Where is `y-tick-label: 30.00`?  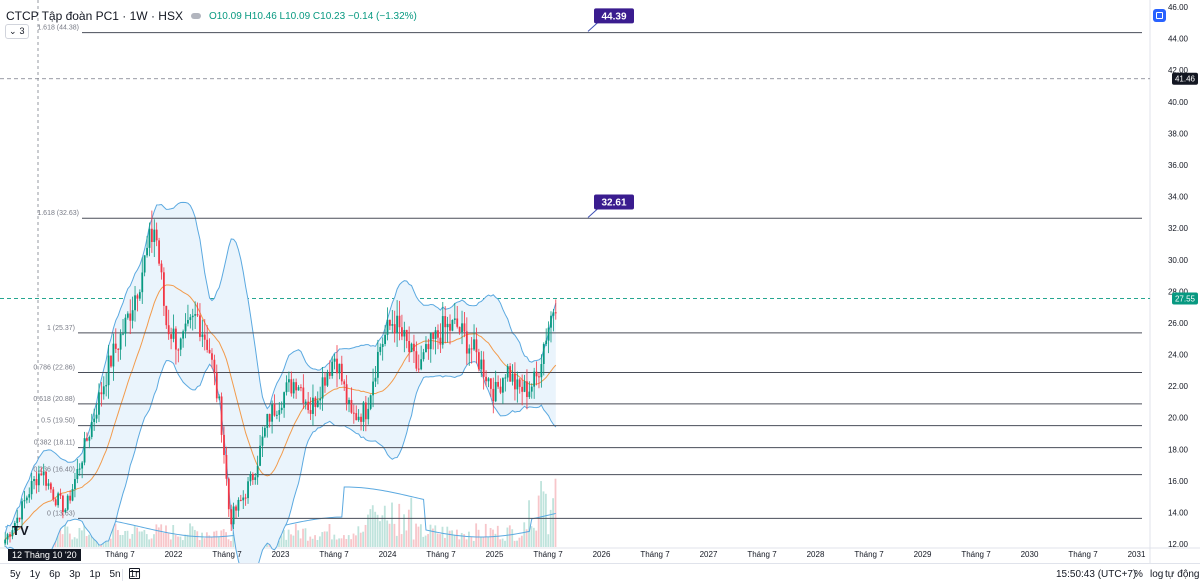
y-tick-label: 30.00 is located at coordinates (1178, 260).